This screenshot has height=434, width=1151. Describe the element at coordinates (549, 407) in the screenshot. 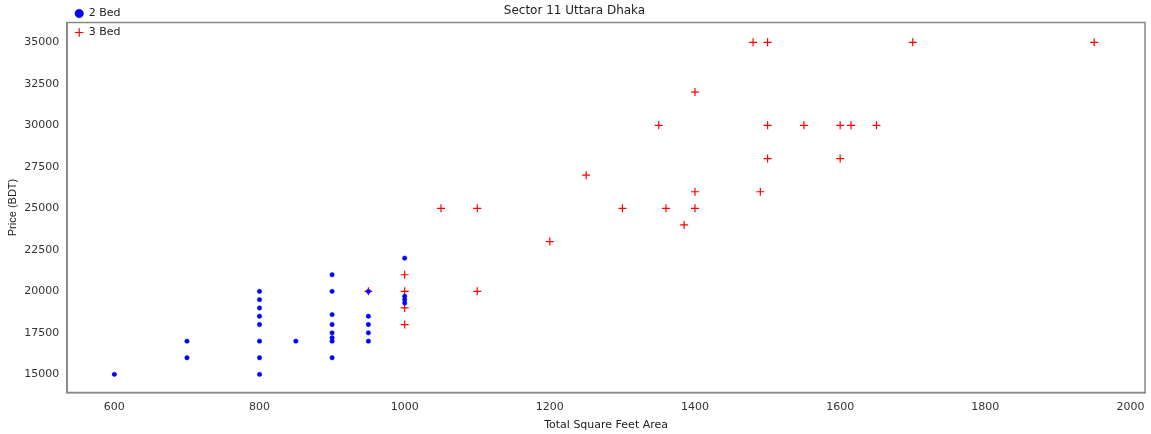

I see `x-tick-label: 1200` at that location.